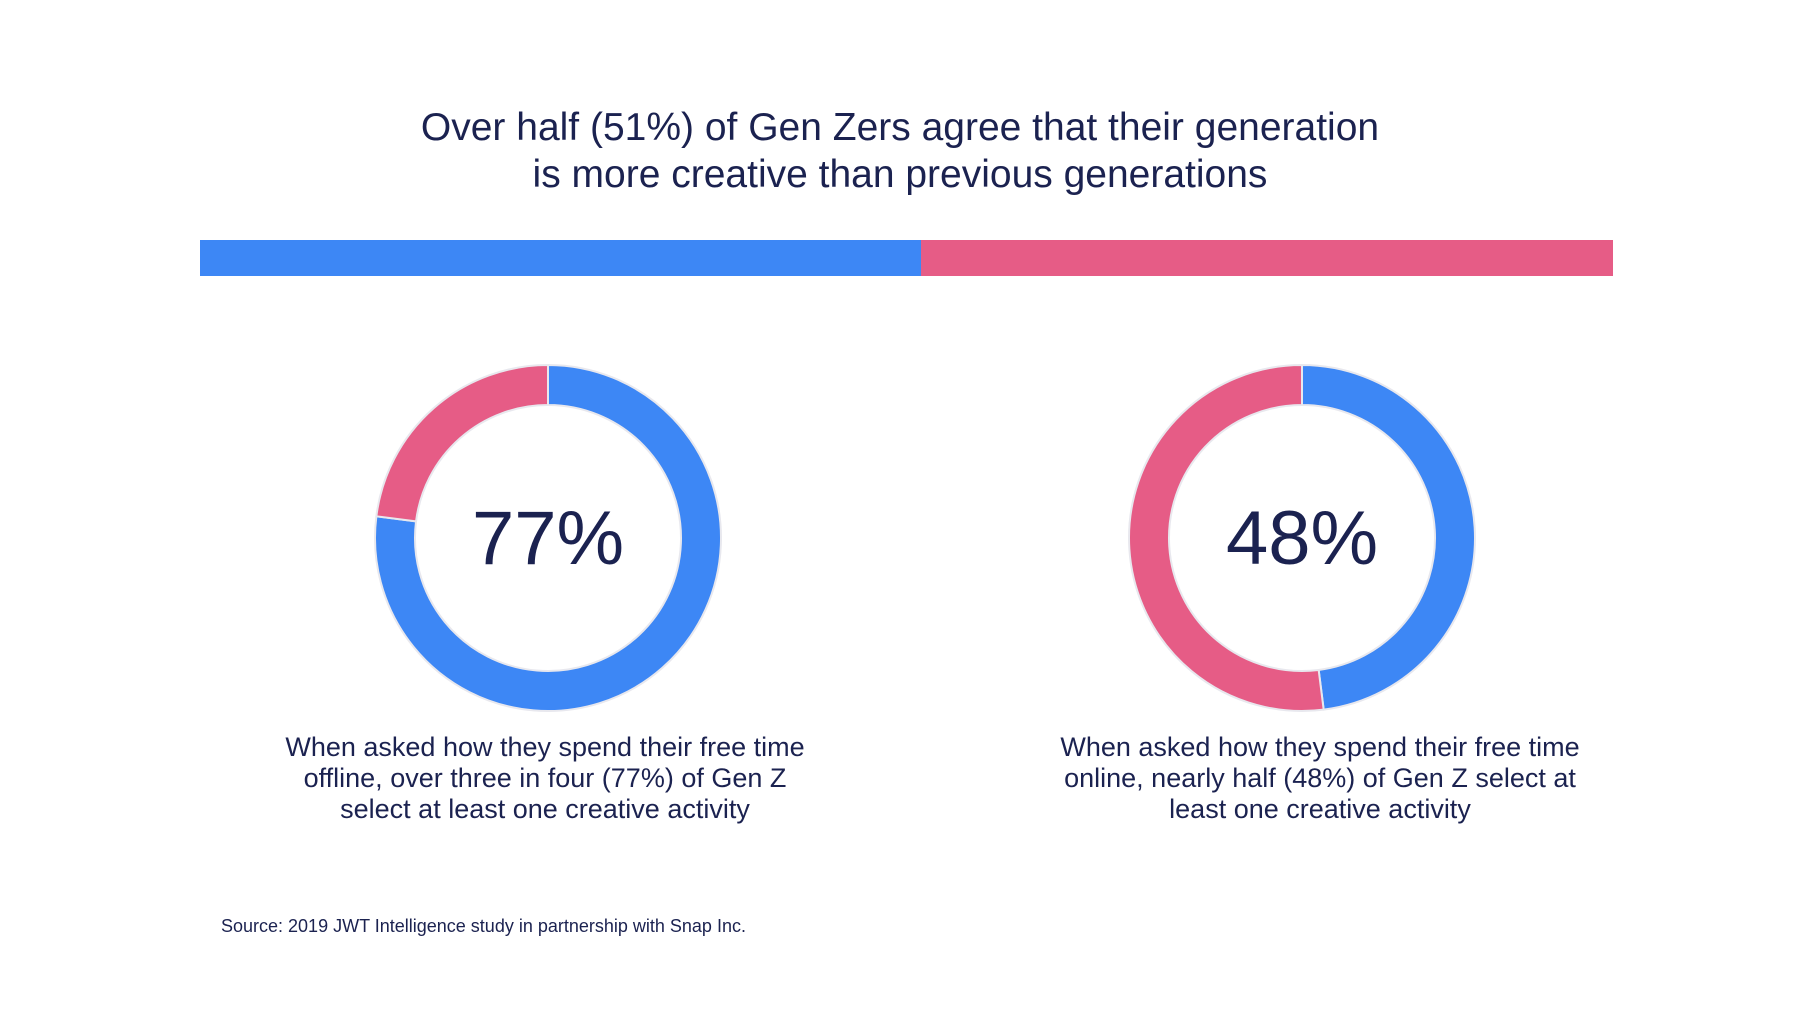 The width and height of the screenshot is (1800, 1012). What do you see at coordinates (545, 809) in the screenshot?
I see `offline-caption-line: select at least one creative activity` at bounding box center [545, 809].